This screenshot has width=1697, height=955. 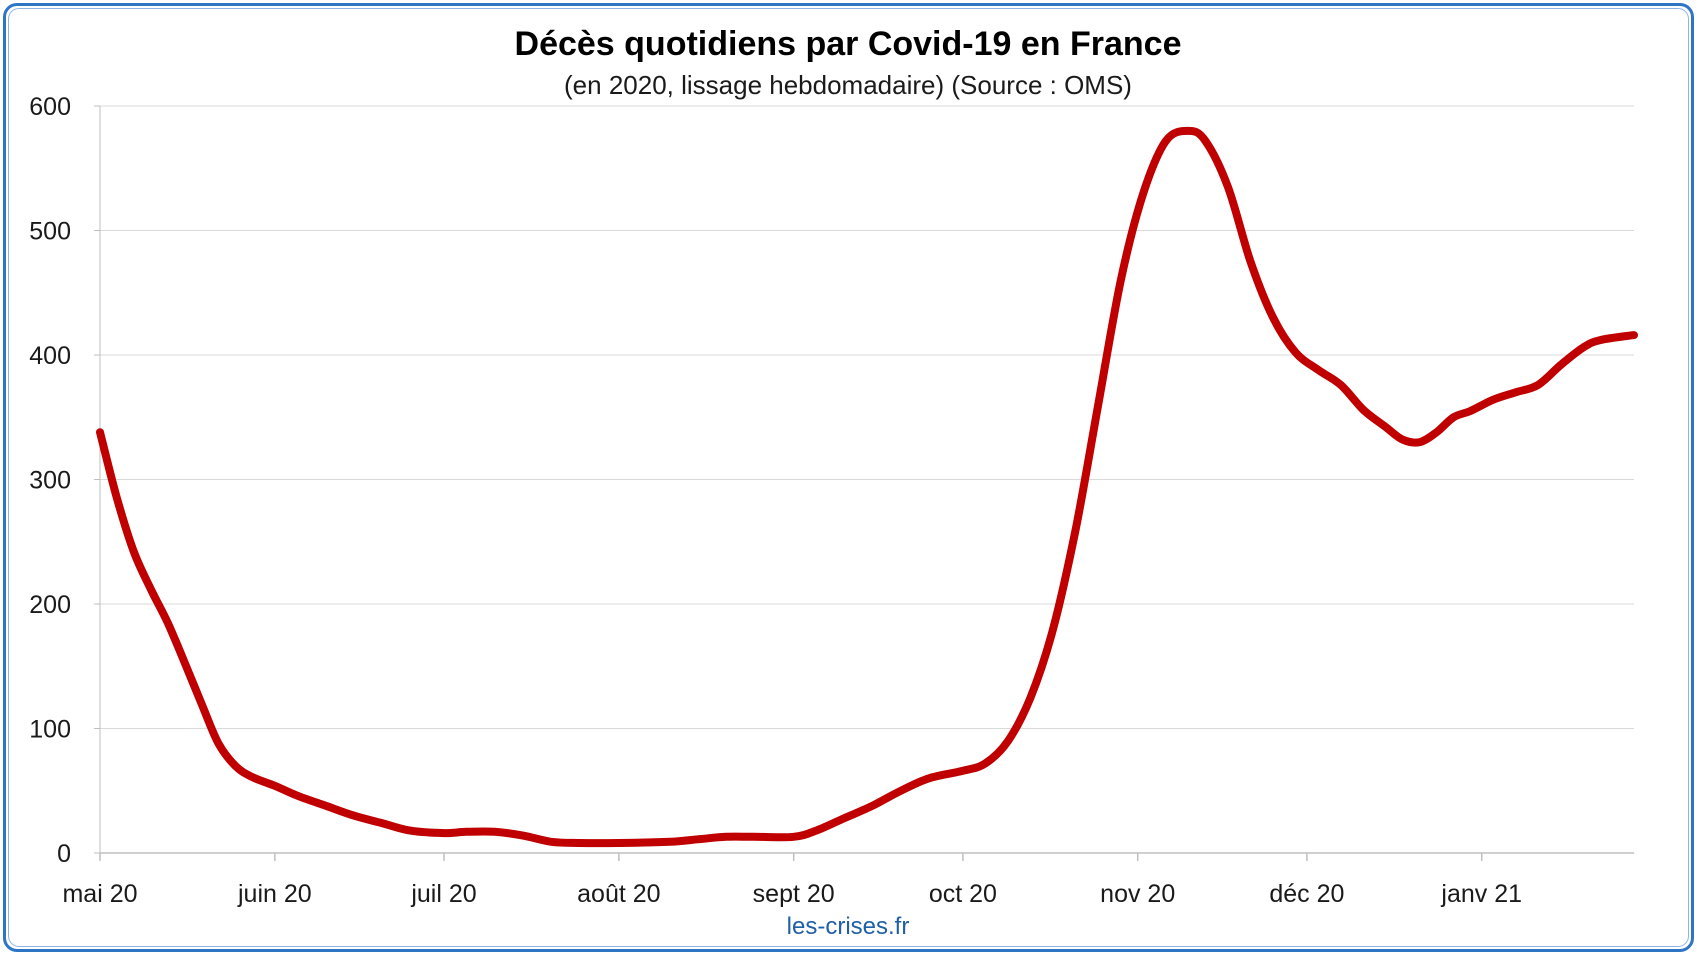 What do you see at coordinates (1306, 894) in the screenshot?
I see `x-tick-label: déc 20` at bounding box center [1306, 894].